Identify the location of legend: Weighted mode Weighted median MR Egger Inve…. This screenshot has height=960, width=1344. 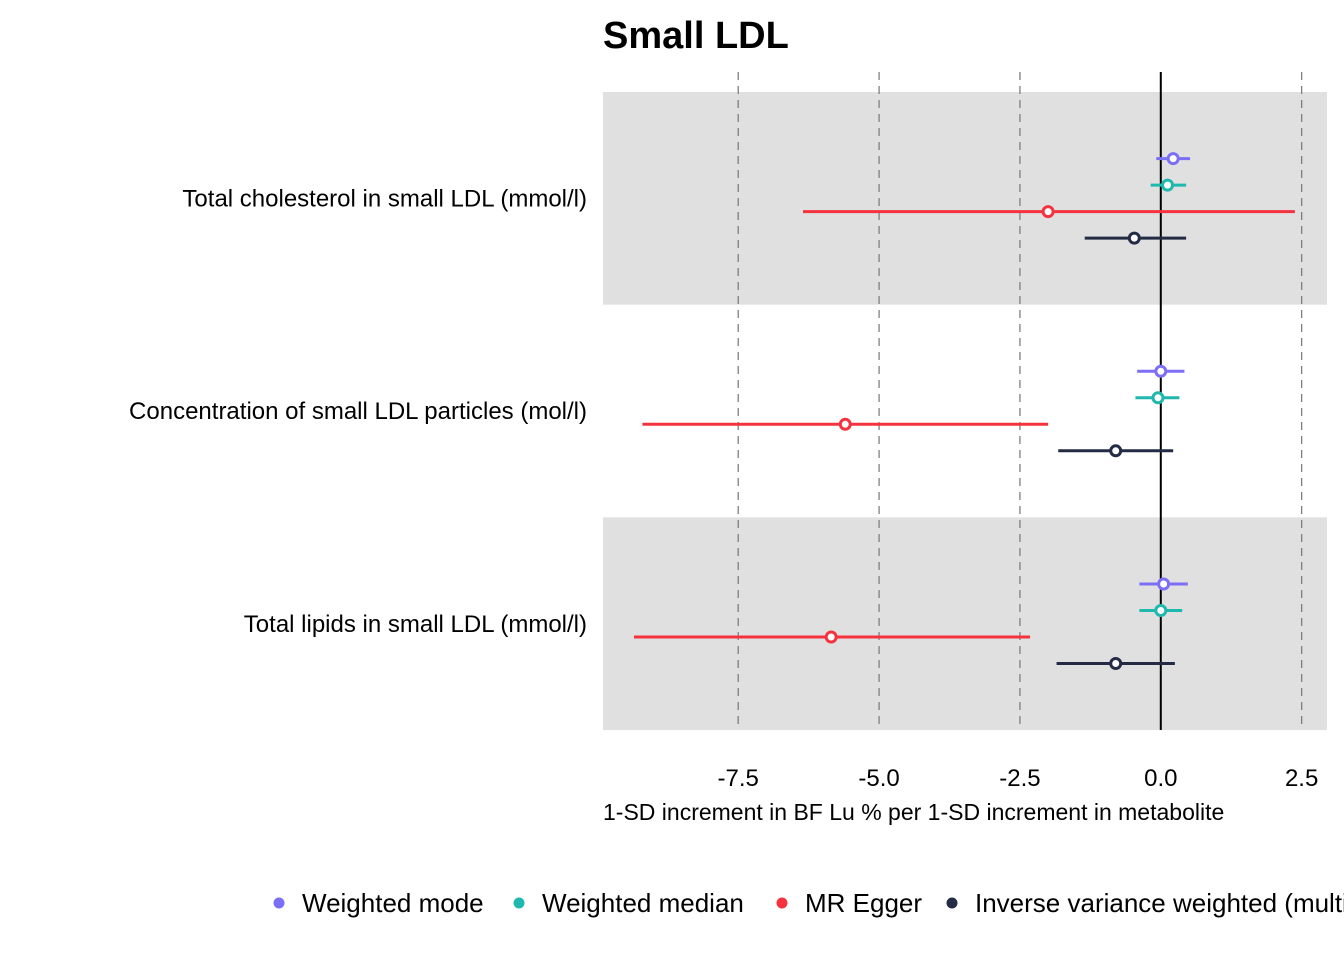
(808, 903).